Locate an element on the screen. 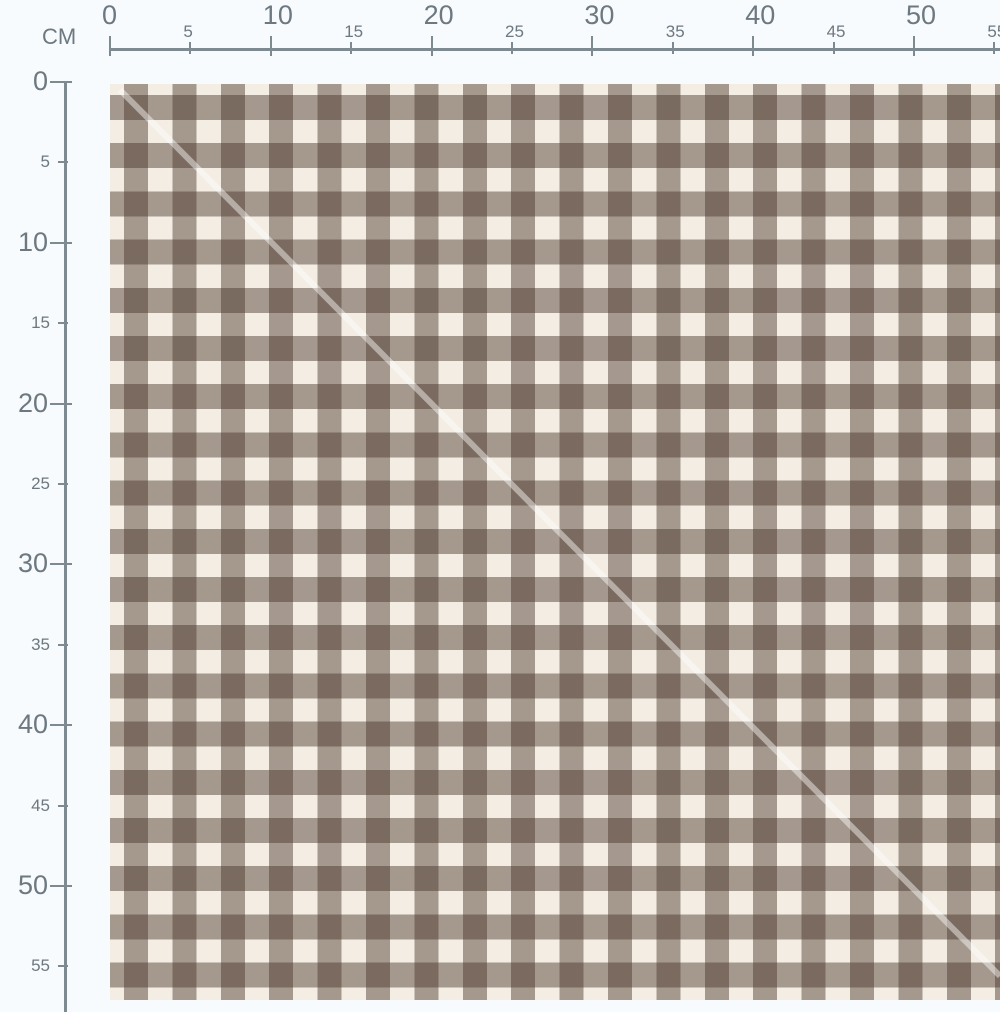 This screenshot has height=1012, width=1000. left-ruler-label: 50 is located at coordinates (32, 885).